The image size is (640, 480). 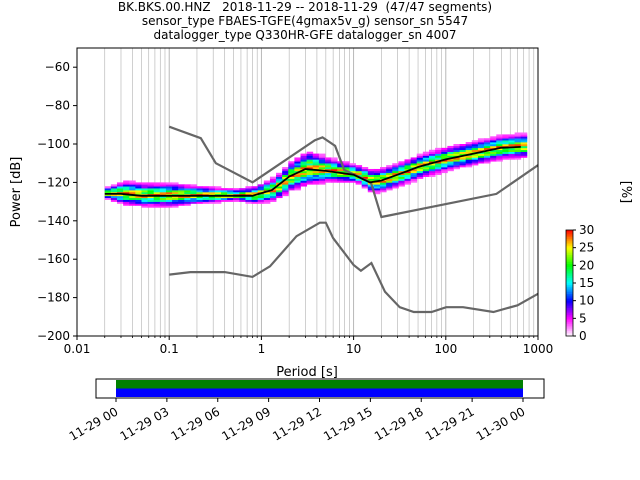 What do you see at coordinates (57, 67) in the screenshot?
I see `y-tick-label: −60` at bounding box center [57, 67].